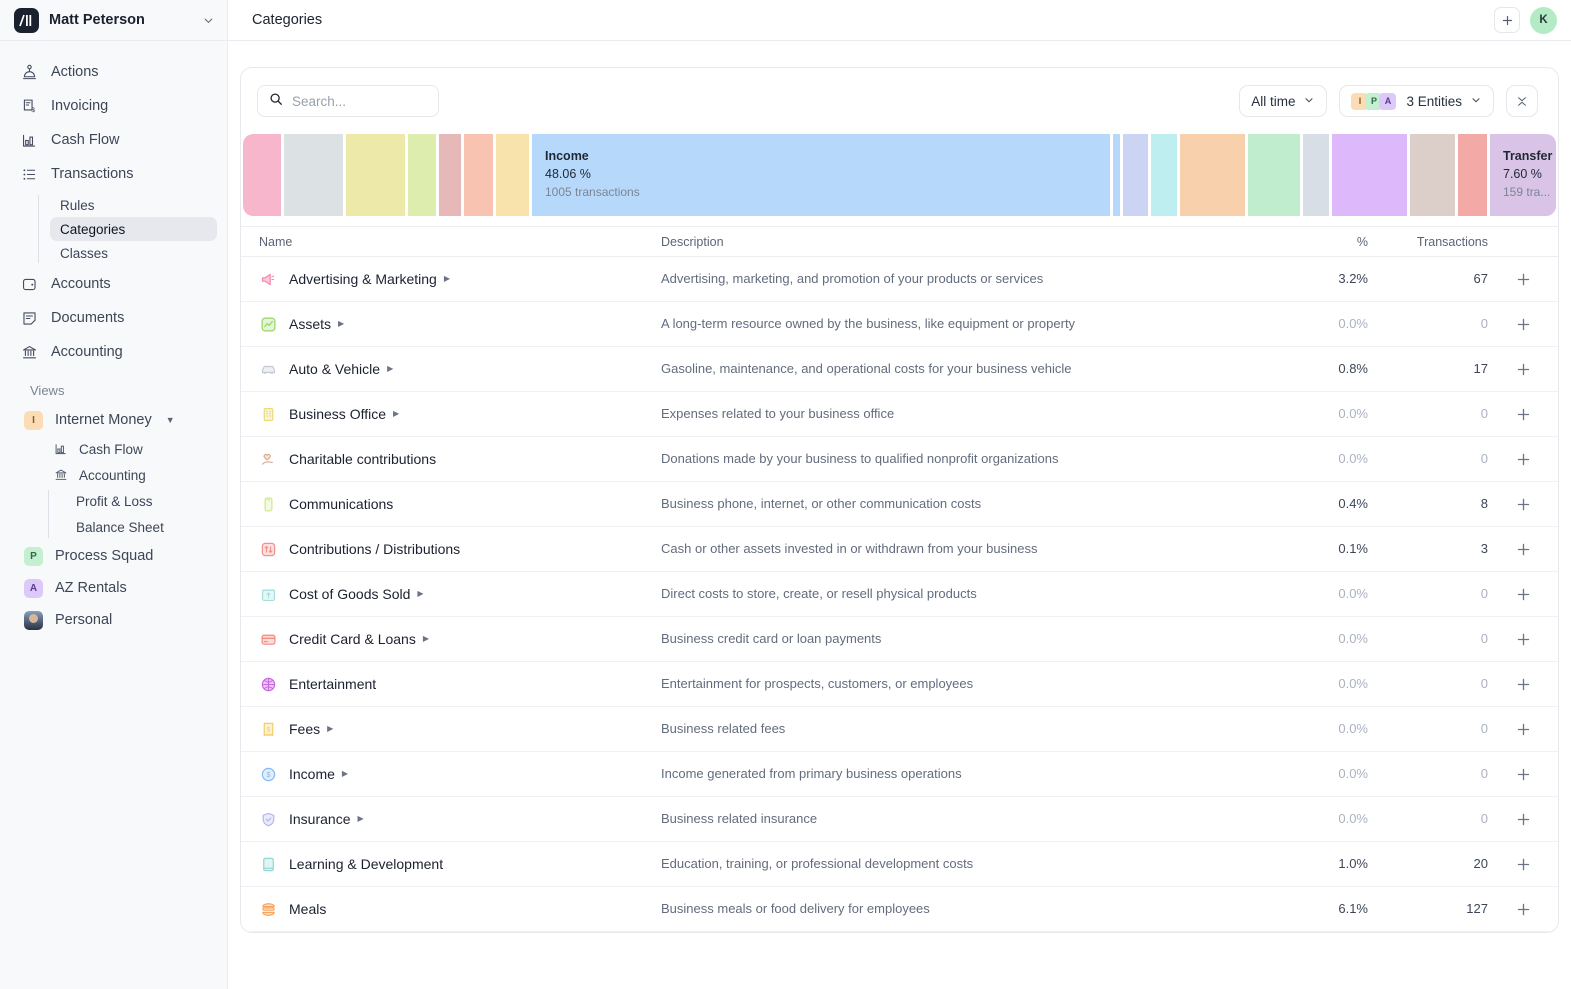 This screenshot has width=1571, height=989. Describe the element at coordinates (350, 594) in the screenshot. I see `category-name: Cost of Goods Sold` at that location.